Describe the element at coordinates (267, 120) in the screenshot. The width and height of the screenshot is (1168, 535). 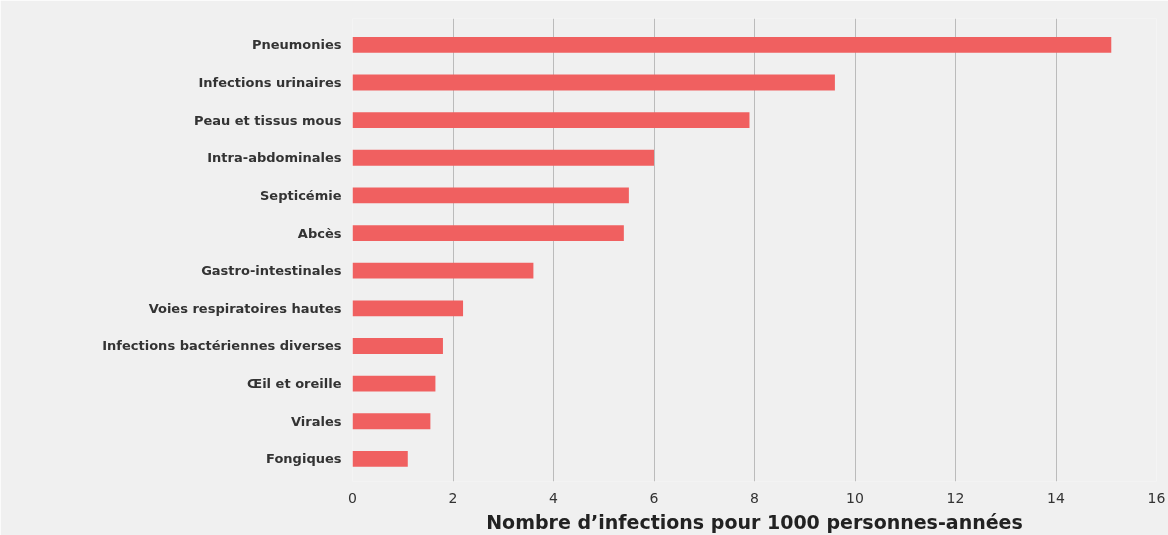
I see `y-tick-label: Peau et tissus mous` at that location.